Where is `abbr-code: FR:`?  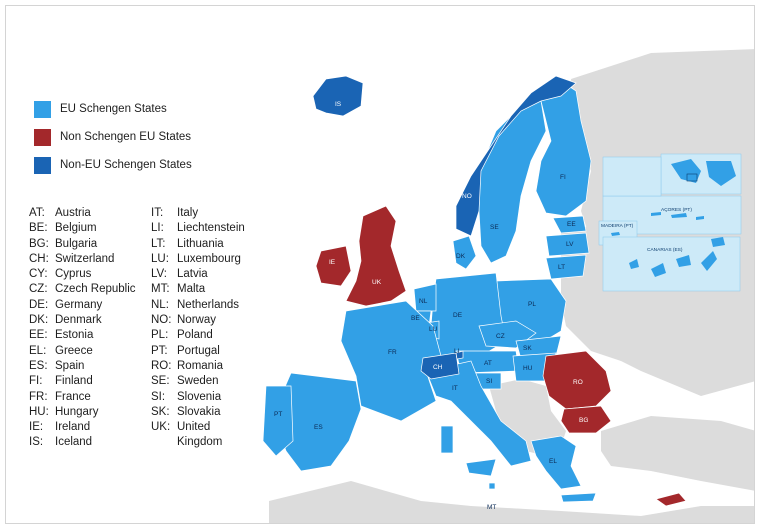
abbr-code: FR: is located at coordinates (38, 396).